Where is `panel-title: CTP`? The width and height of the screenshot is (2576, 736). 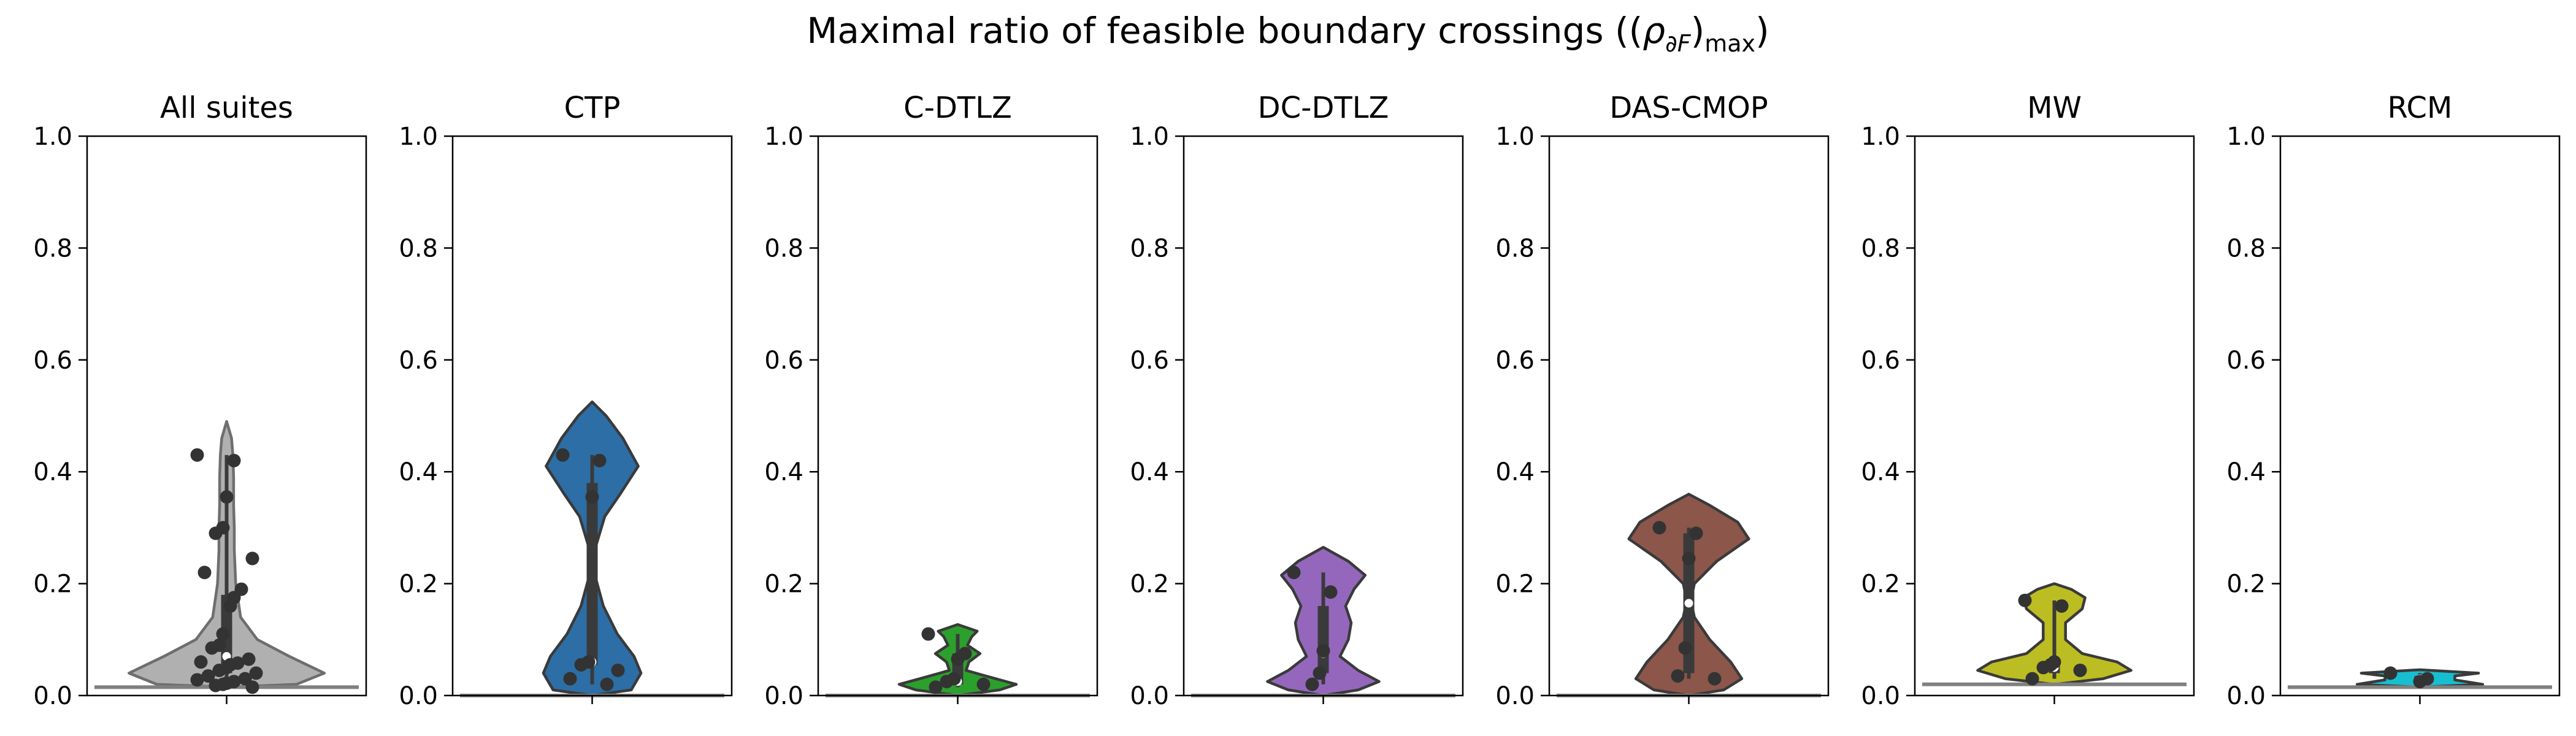 panel-title: CTP is located at coordinates (592, 108).